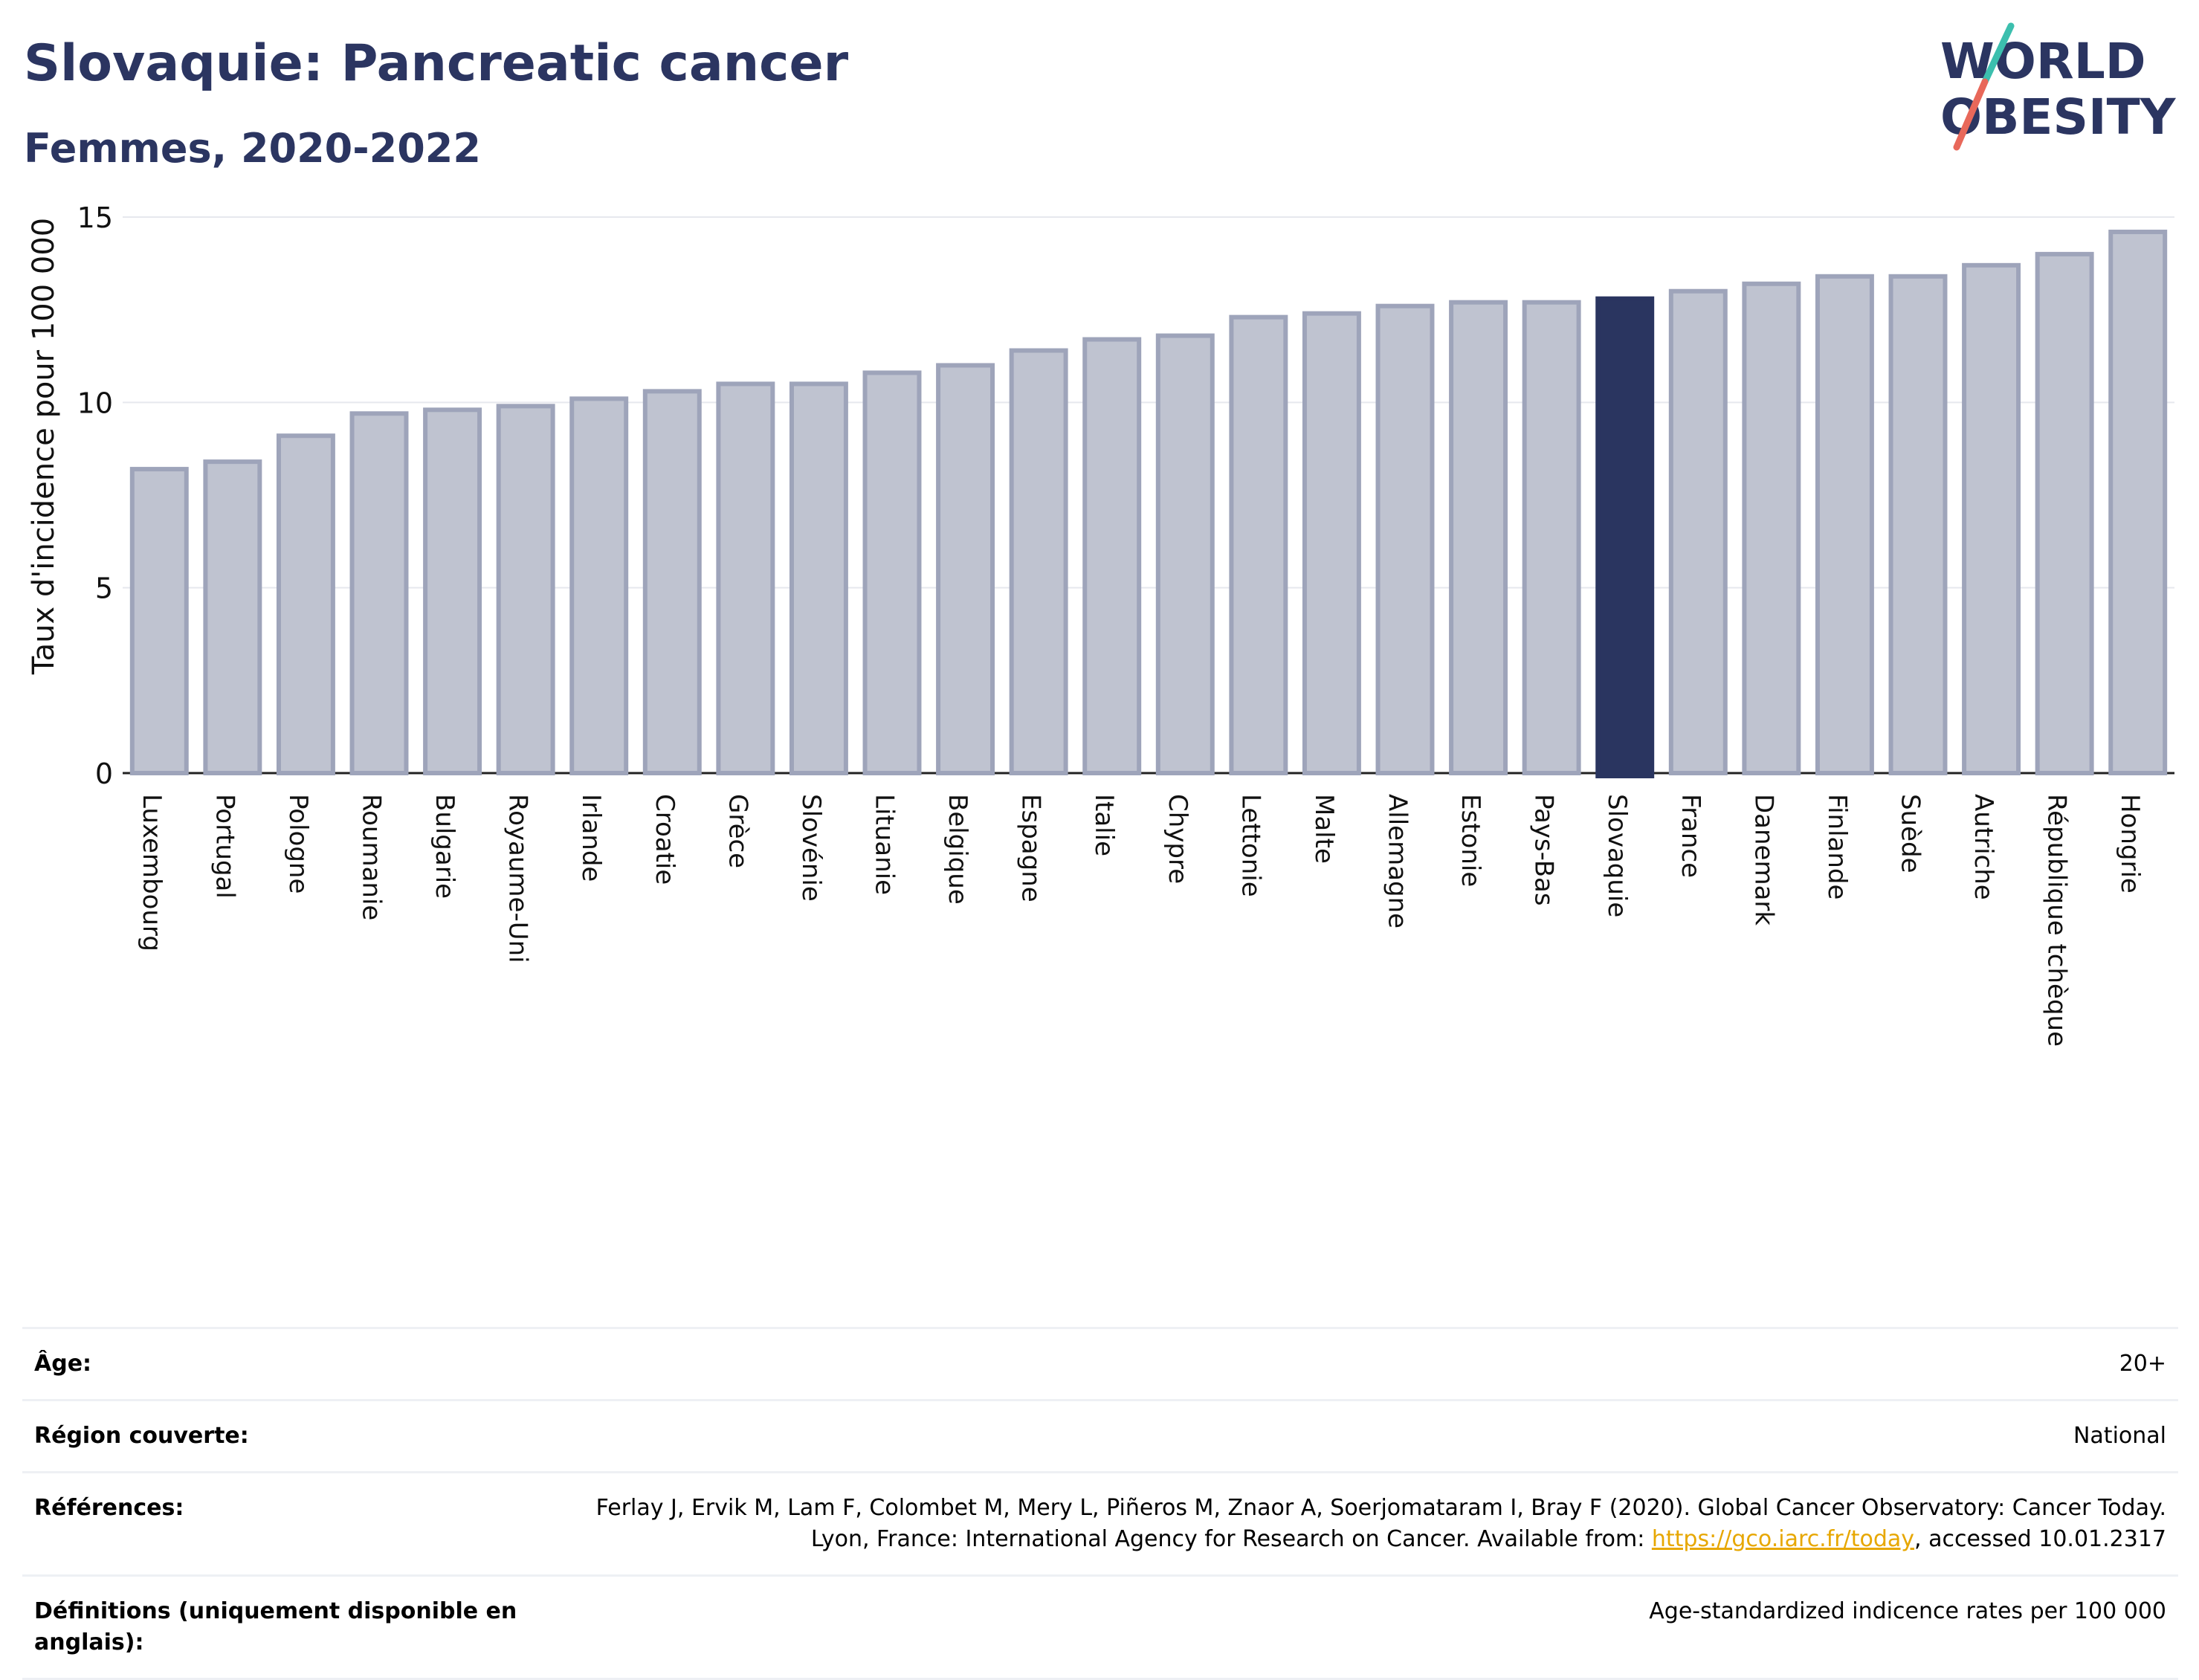 The width and height of the screenshot is (2199, 1680). What do you see at coordinates (232, 617) in the screenshot?
I see `bar-portugal` at bounding box center [232, 617].